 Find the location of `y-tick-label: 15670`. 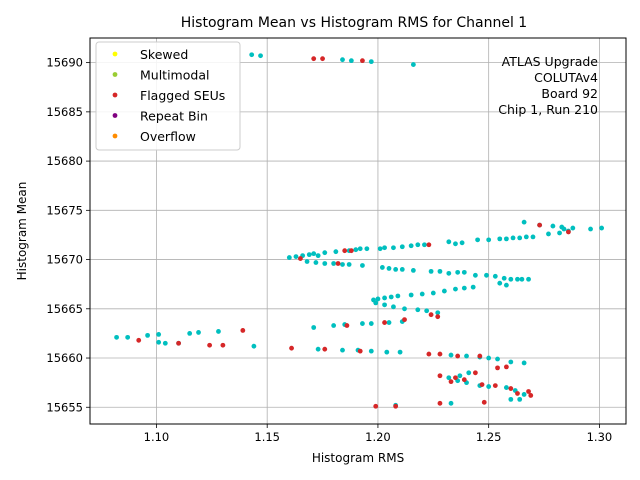

y-tick-label: 15670 is located at coordinates (64, 260).